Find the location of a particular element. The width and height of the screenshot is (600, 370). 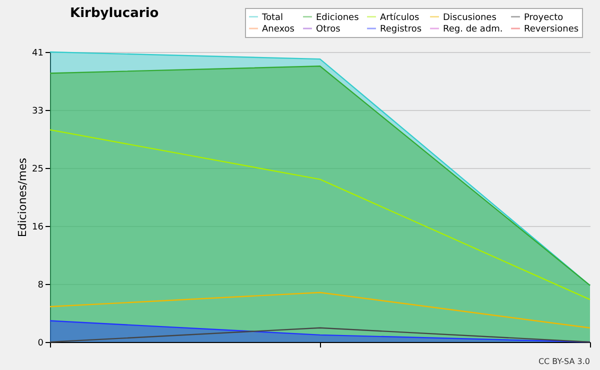

y-tick-label: 25 is located at coordinates (38, 169).